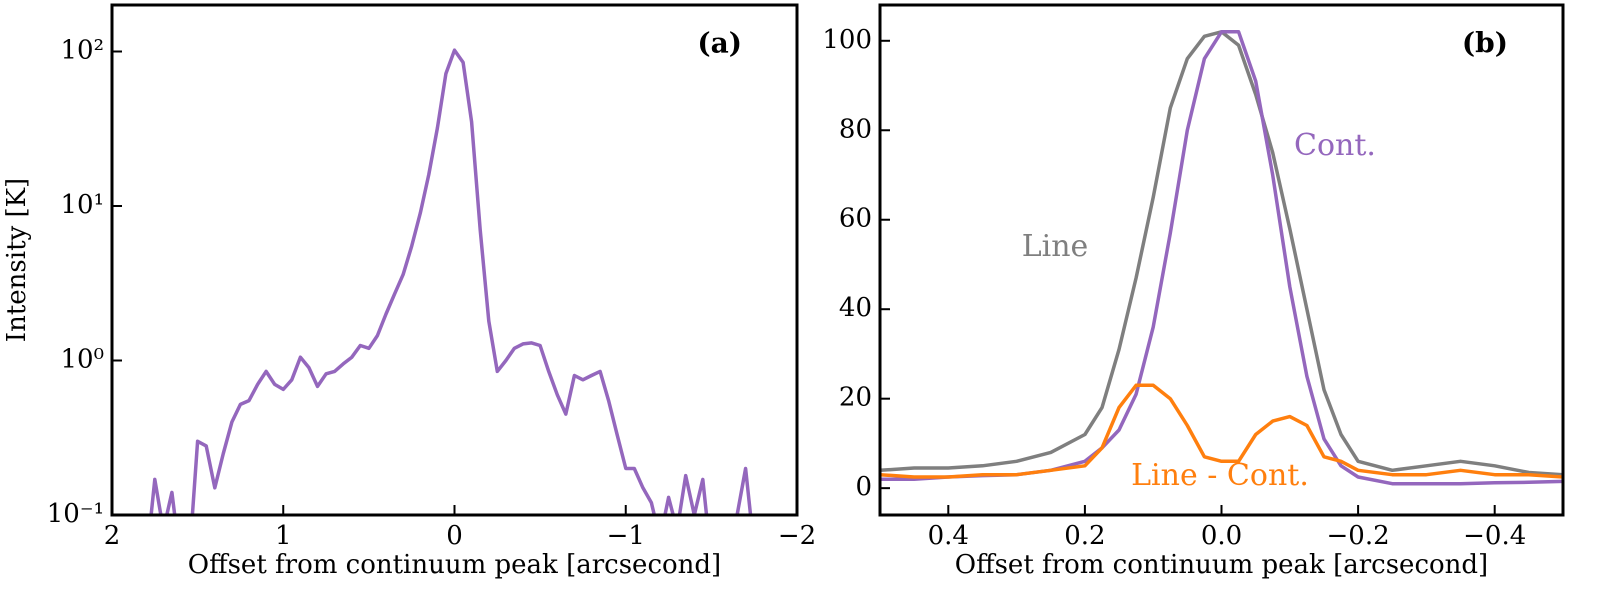  What do you see at coordinates (454, 536) in the screenshot?
I see `x-tick-label: 0` at bounding box center [454, 536].